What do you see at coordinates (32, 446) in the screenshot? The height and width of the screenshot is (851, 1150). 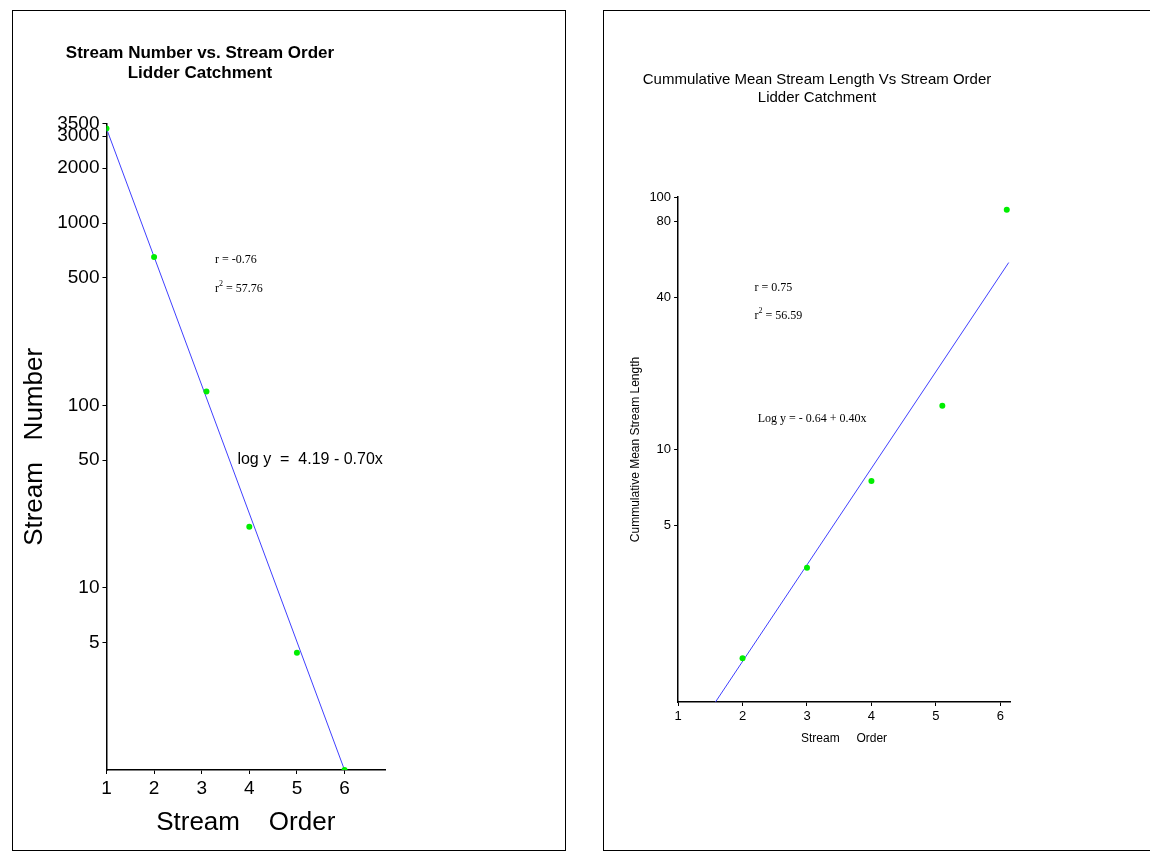 I see `y-axis-title: Stream Number` at bounding box center [32, 446].